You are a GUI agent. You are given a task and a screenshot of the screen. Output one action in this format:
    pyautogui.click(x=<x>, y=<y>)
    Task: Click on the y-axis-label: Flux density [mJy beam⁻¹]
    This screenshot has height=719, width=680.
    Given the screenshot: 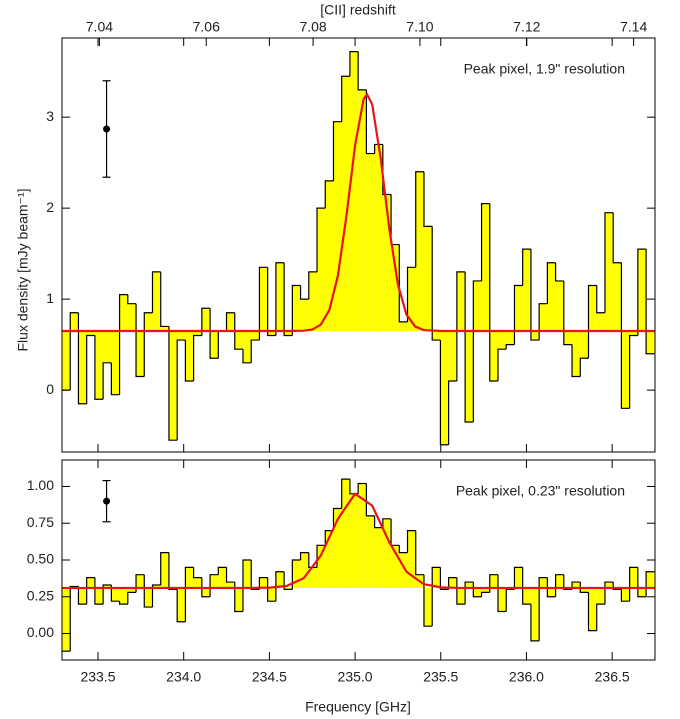 What is the action you would take?
    pyautogui.click(x=23, y=270)
    